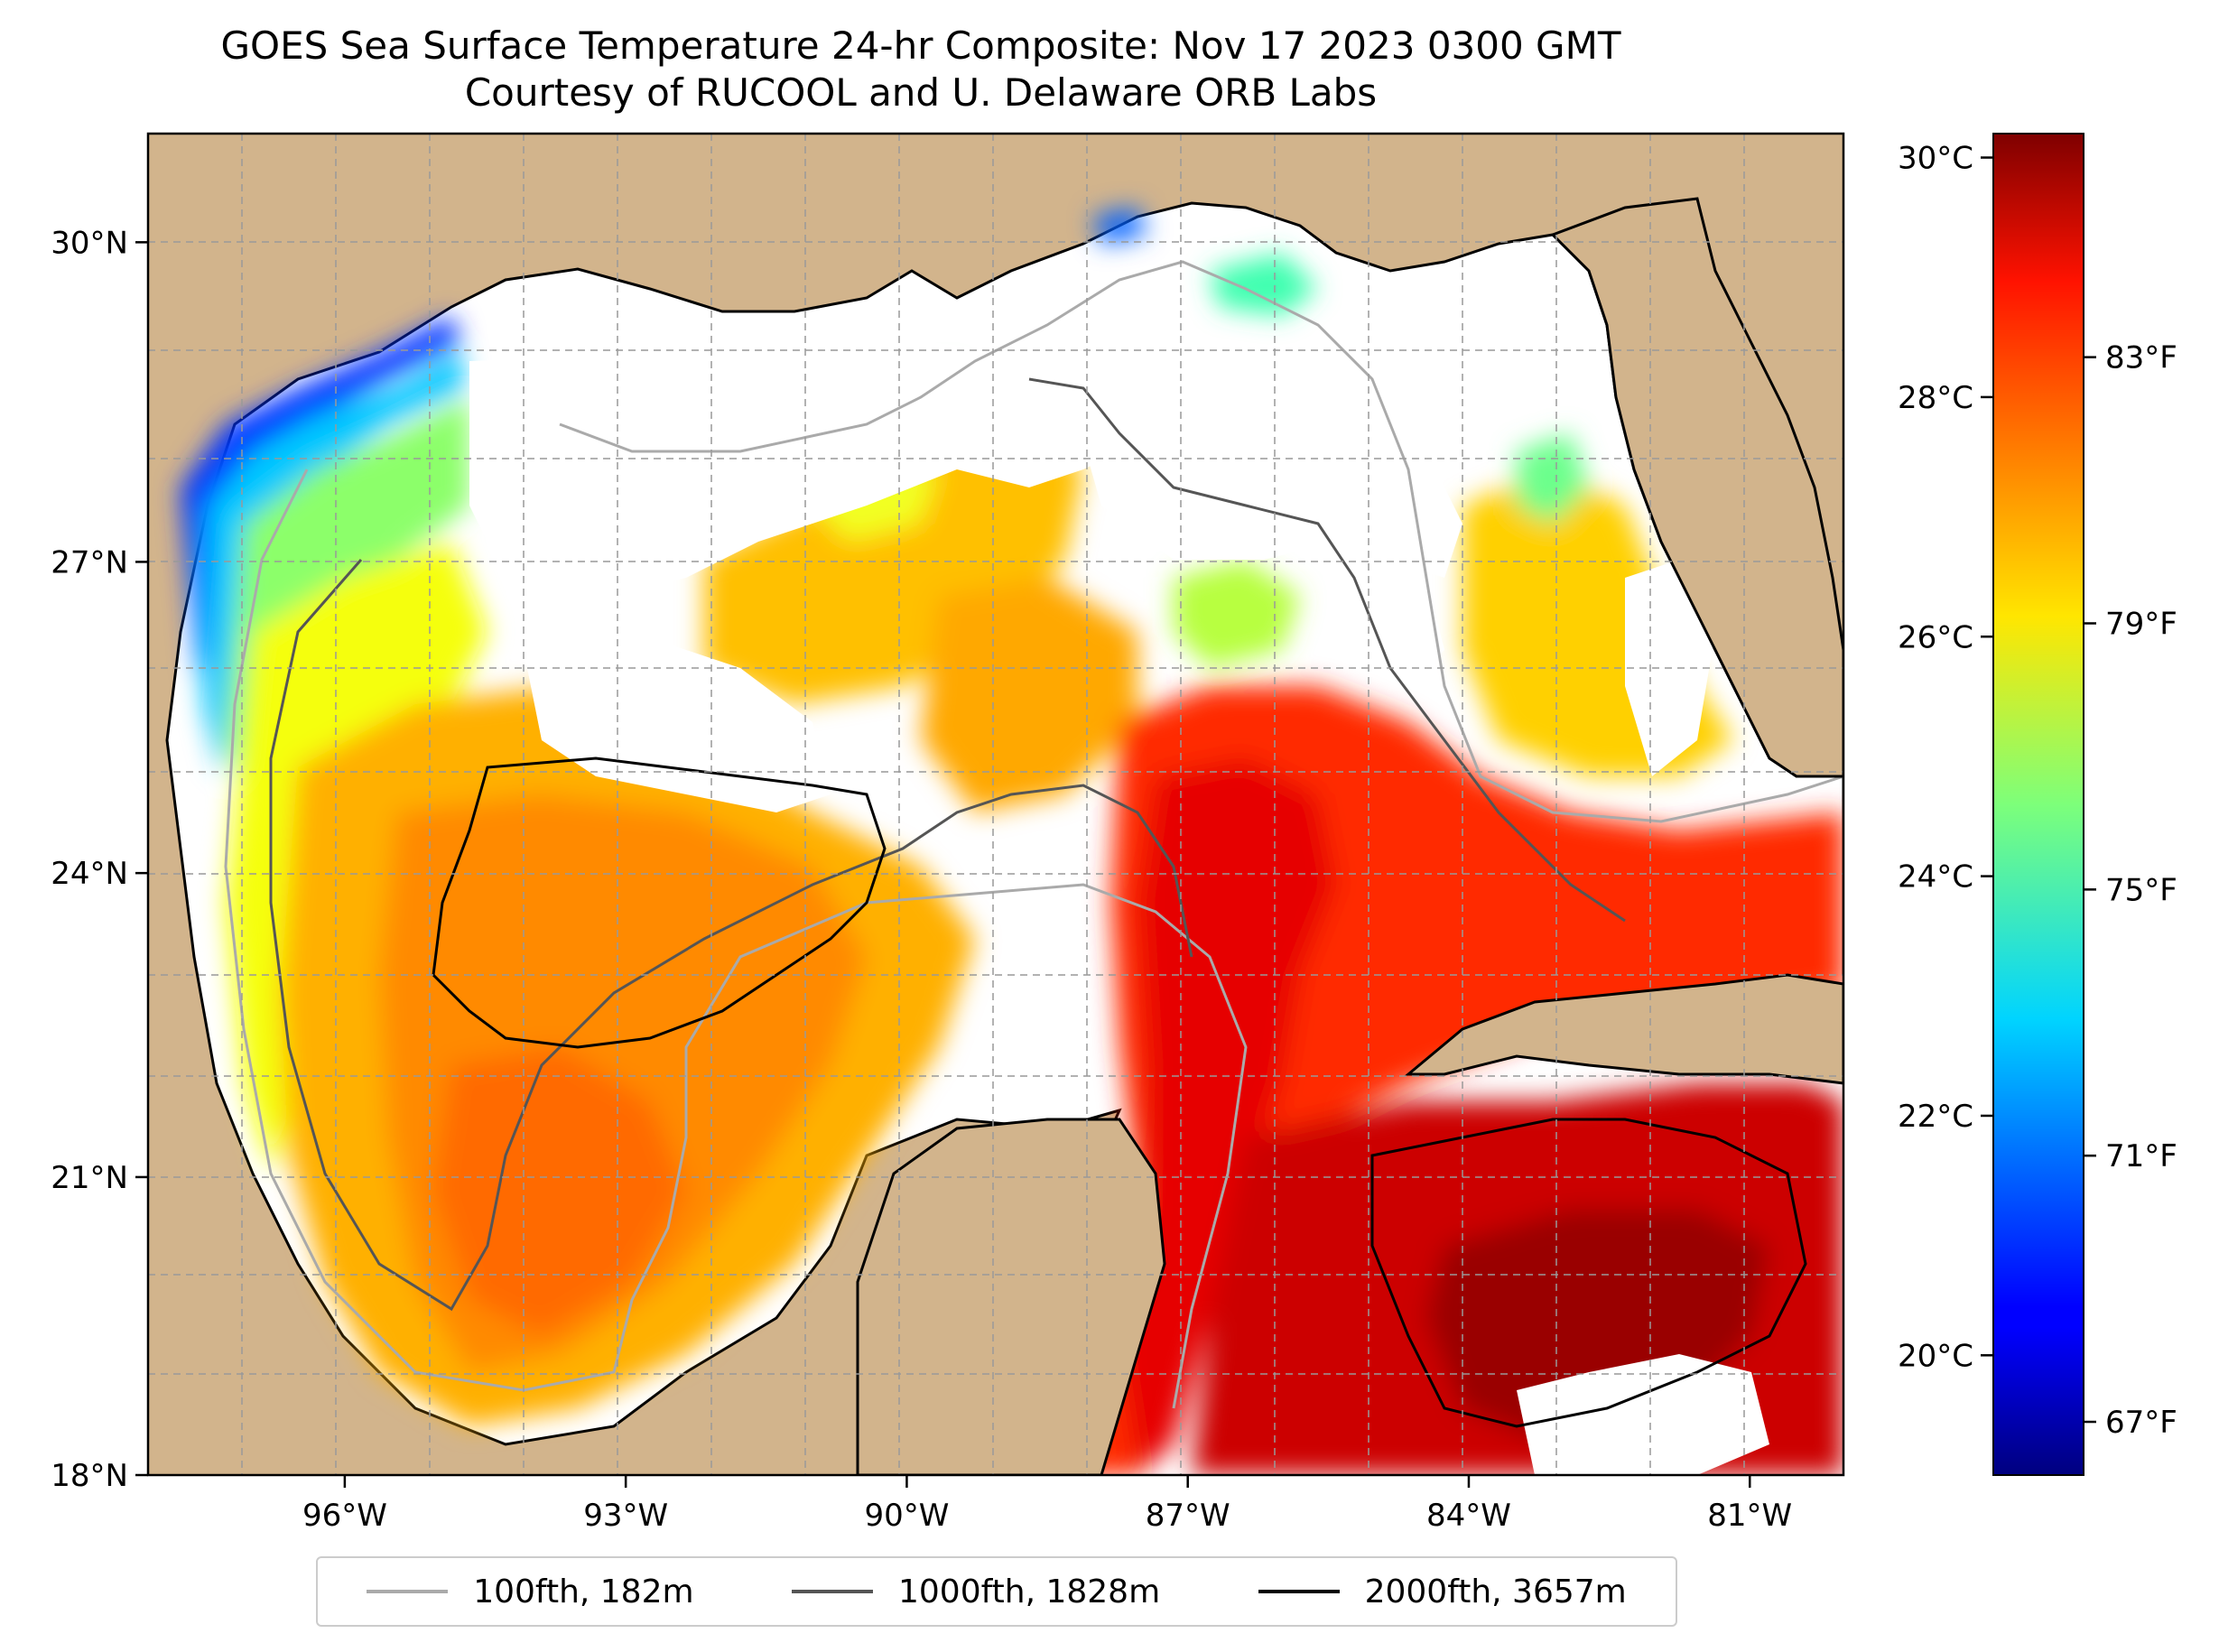 The height and width of the screenshot is (1652, 2219). What do you see at coordinates (2141, 1156) in the screenshot?
I see `colorbar-f-label: 71°F` at bounding box center [2141, 1156].